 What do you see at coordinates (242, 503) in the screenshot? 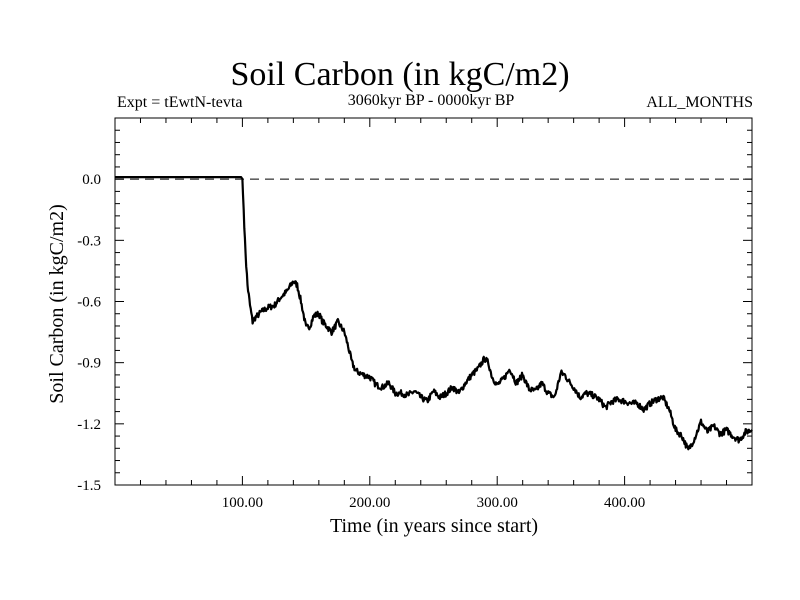
I see `x-tick-label: 100.00` at bounding box center [242, 503].